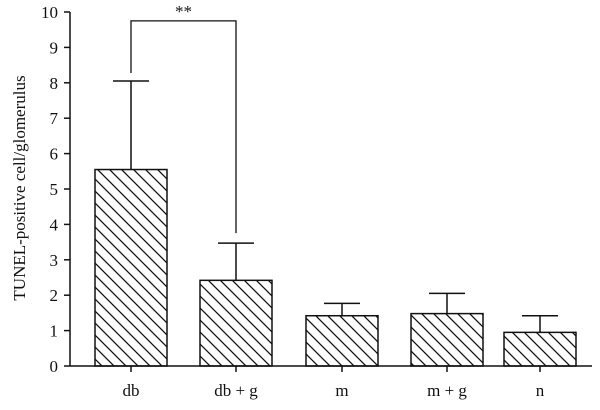 This screenshot has width=600, height=410. What do you see at coordinates (54, 224) in the screenshot?
I see `y-tick-label: 4` at bounding box center [54, 224].